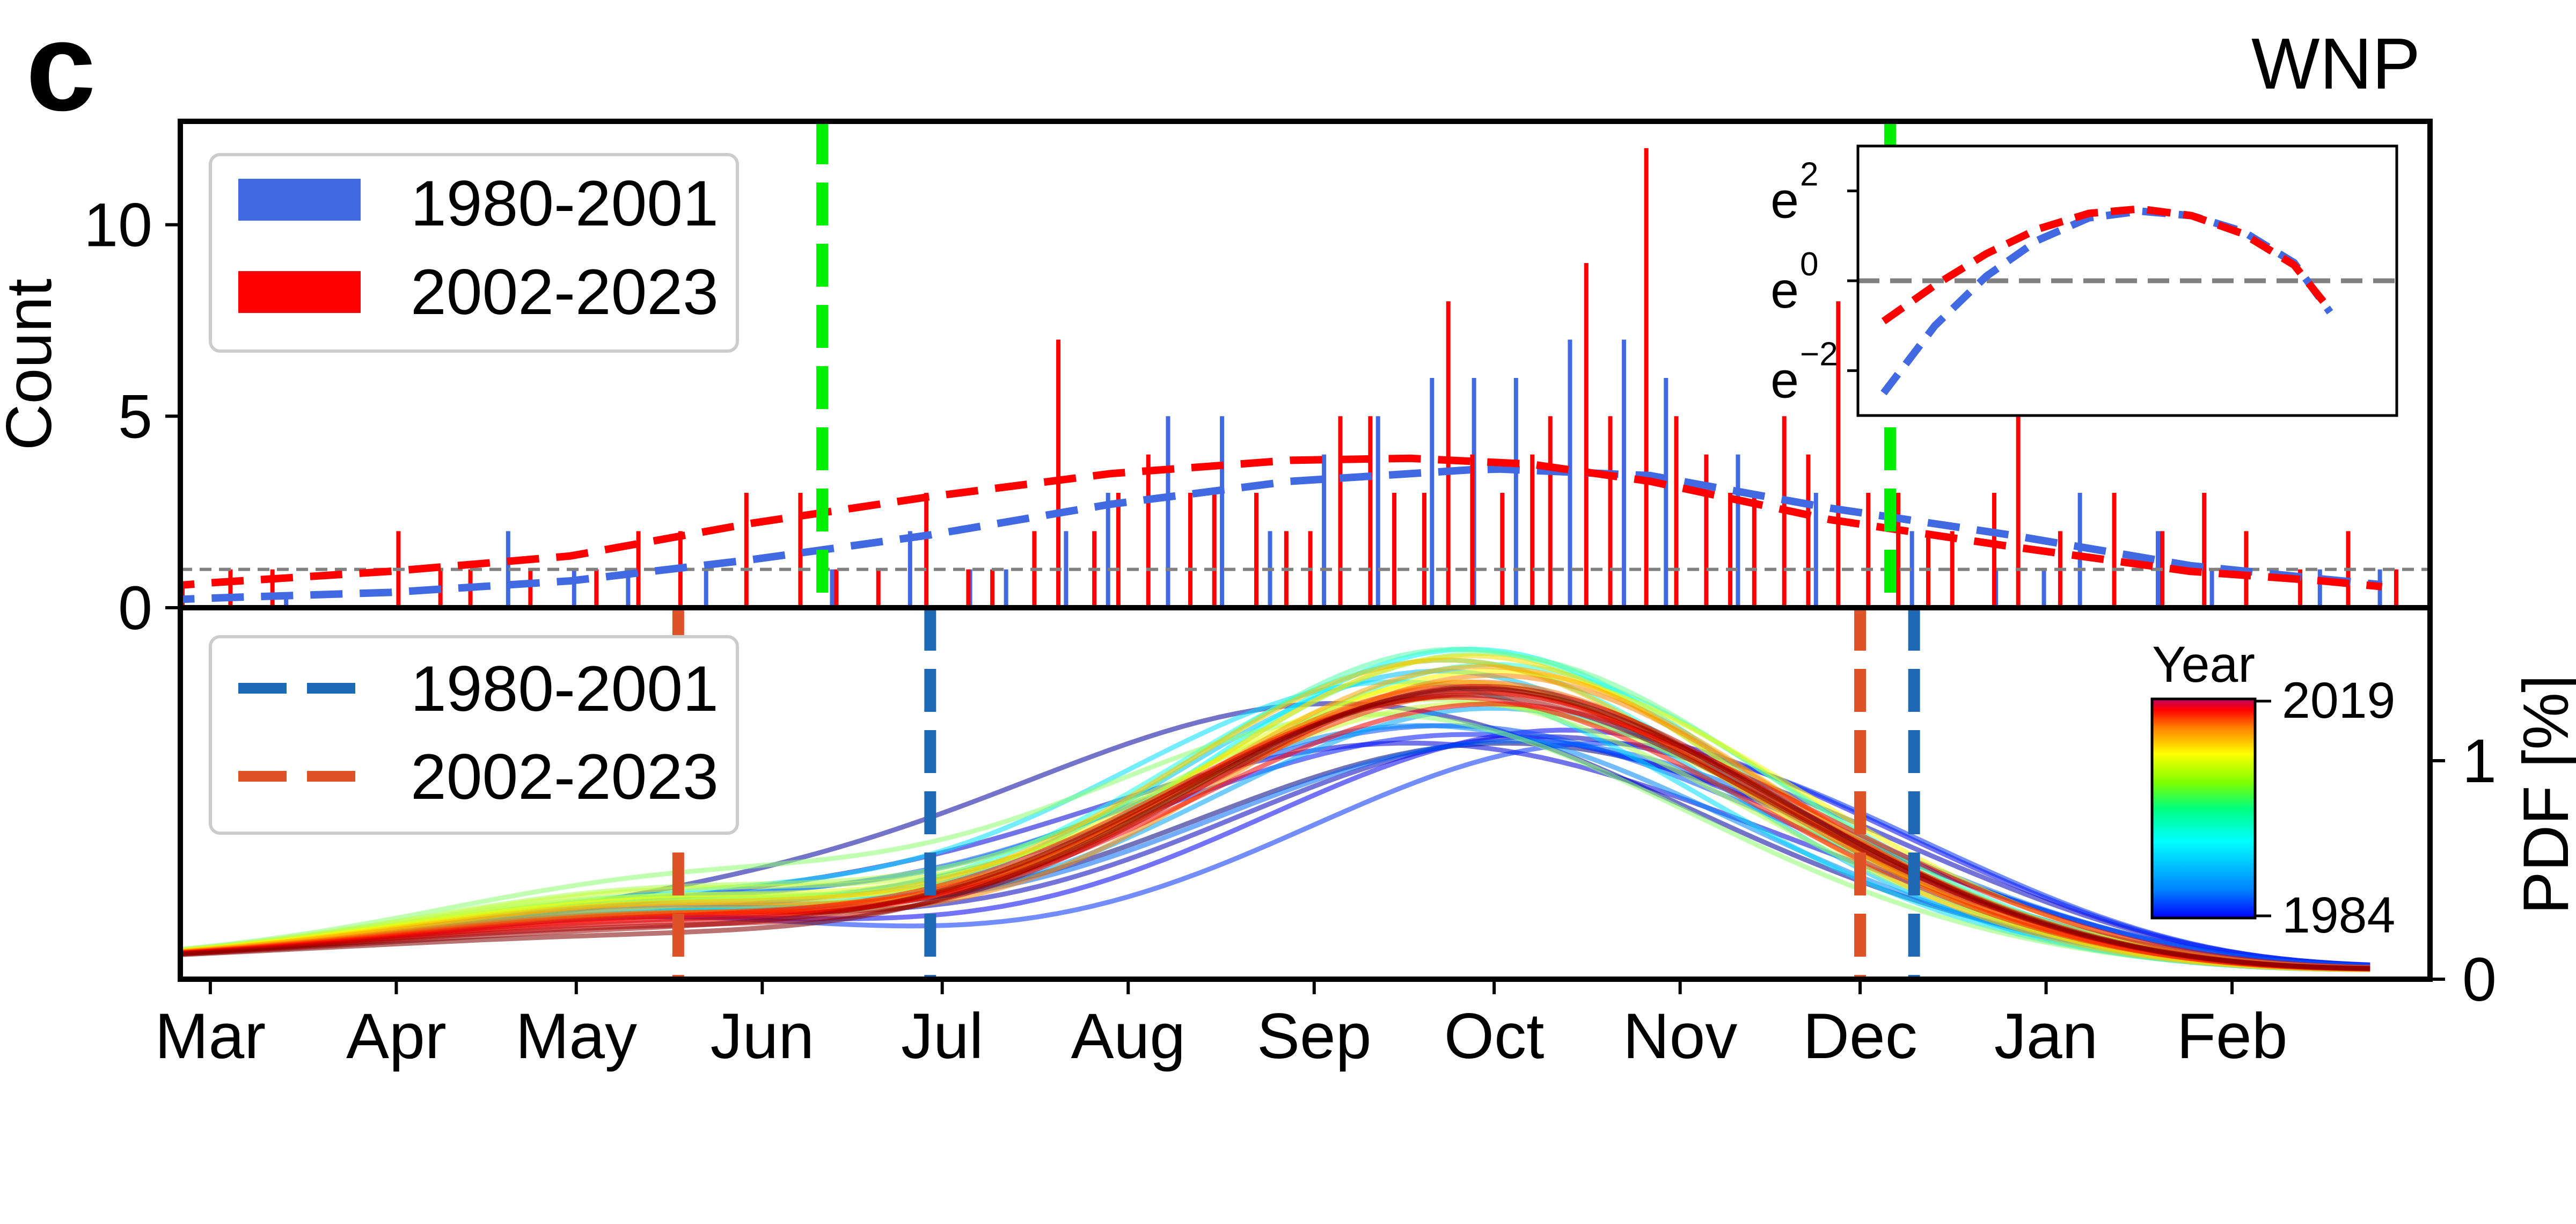 The width and height of the screenshot is (2576, 1224). What do you see at coordinates (474, 735) in the screenshot?
I see `bottom-legend: 1980-2001 2002-2023` at bounding box center [474, 735].